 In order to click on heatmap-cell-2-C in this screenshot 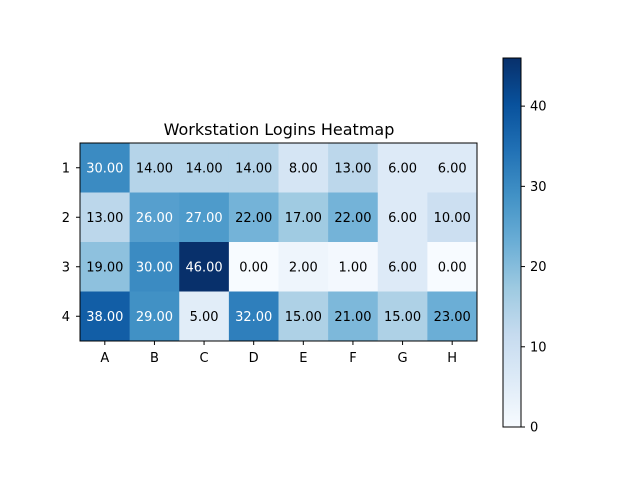, I will do `click(204, 217)`.